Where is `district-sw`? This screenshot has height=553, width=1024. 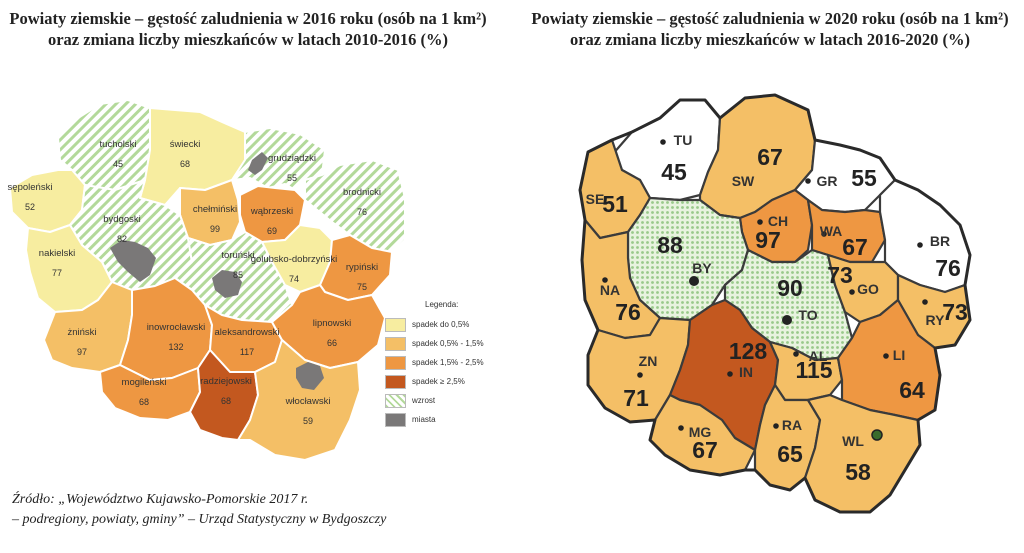 district-sw is located at coordinates (757, 156).